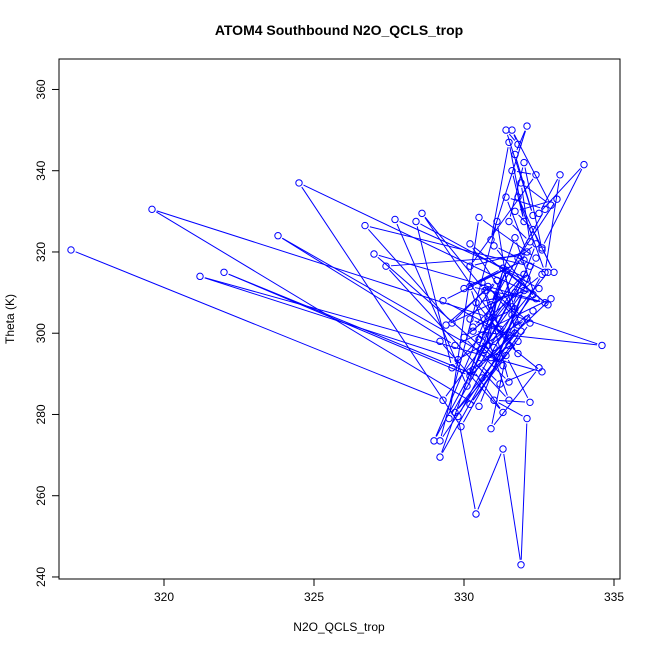 This screenshot has width=650, height=650. Describe the element at coordinates (10, 319) in the screenshot. I see `y-axis-label: Theta (K)` at that location.